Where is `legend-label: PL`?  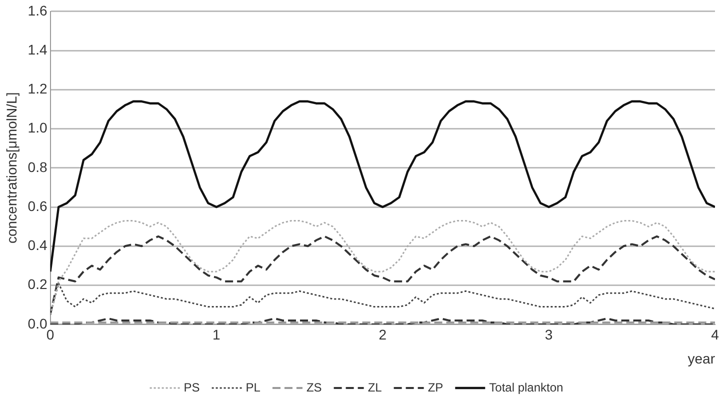
legend-label: PL is located at coordinates (253, 387).